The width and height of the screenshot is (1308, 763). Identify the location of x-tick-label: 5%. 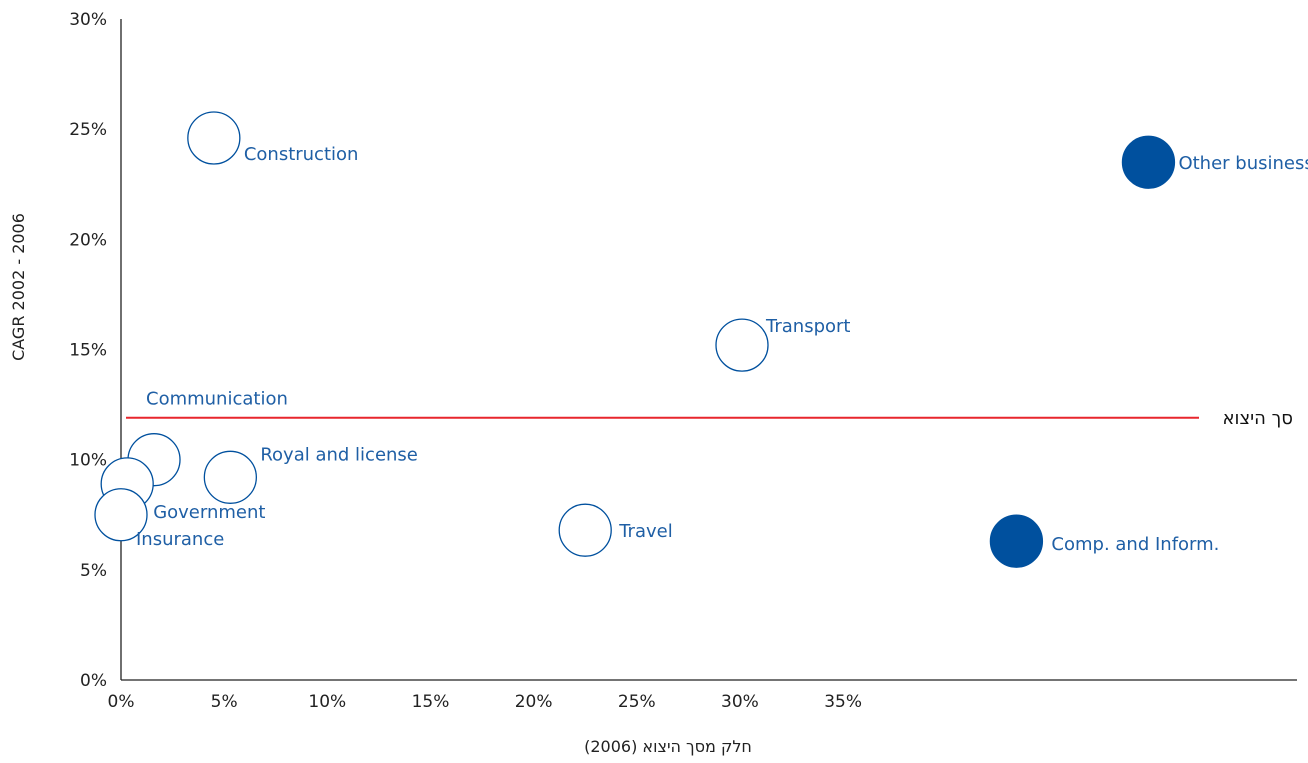
(224, 702).